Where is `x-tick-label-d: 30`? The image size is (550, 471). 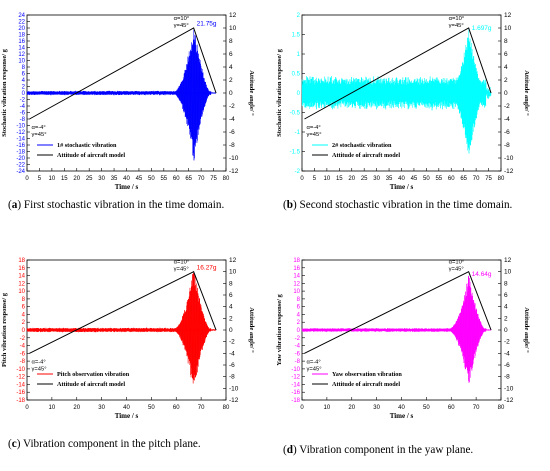 x-tick-label-d: 30 is located at coordinates (376, 408).